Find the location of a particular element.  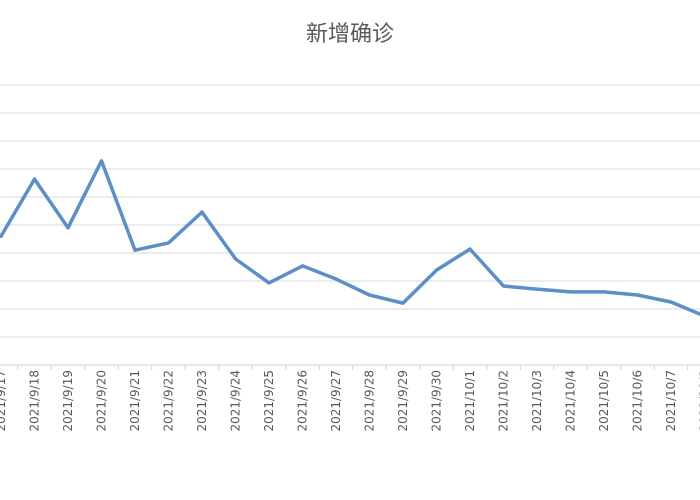

x-tick-label: 2021/10/4 is located at coordinates (571, 401).